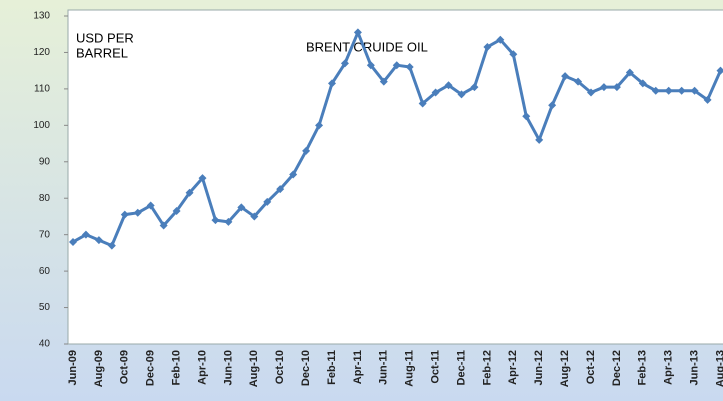 This screenshot has height=401, width=723. Describe the element at coordinates (410, 368) in the screenshot. I see `x-tick-label: Aug-11` at that location.